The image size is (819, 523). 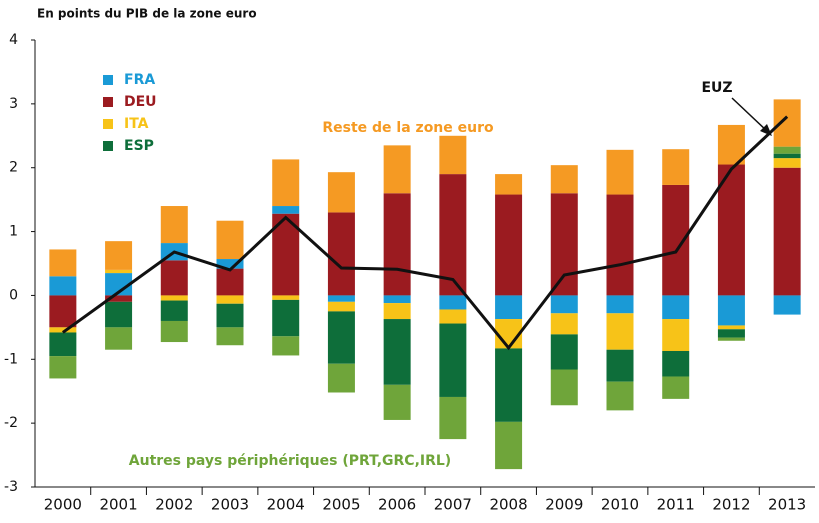 What do you see at coordinates (453, 505) in the screenshot?
I see `x-tick-label: 2007` at bounding box center [453, 505].